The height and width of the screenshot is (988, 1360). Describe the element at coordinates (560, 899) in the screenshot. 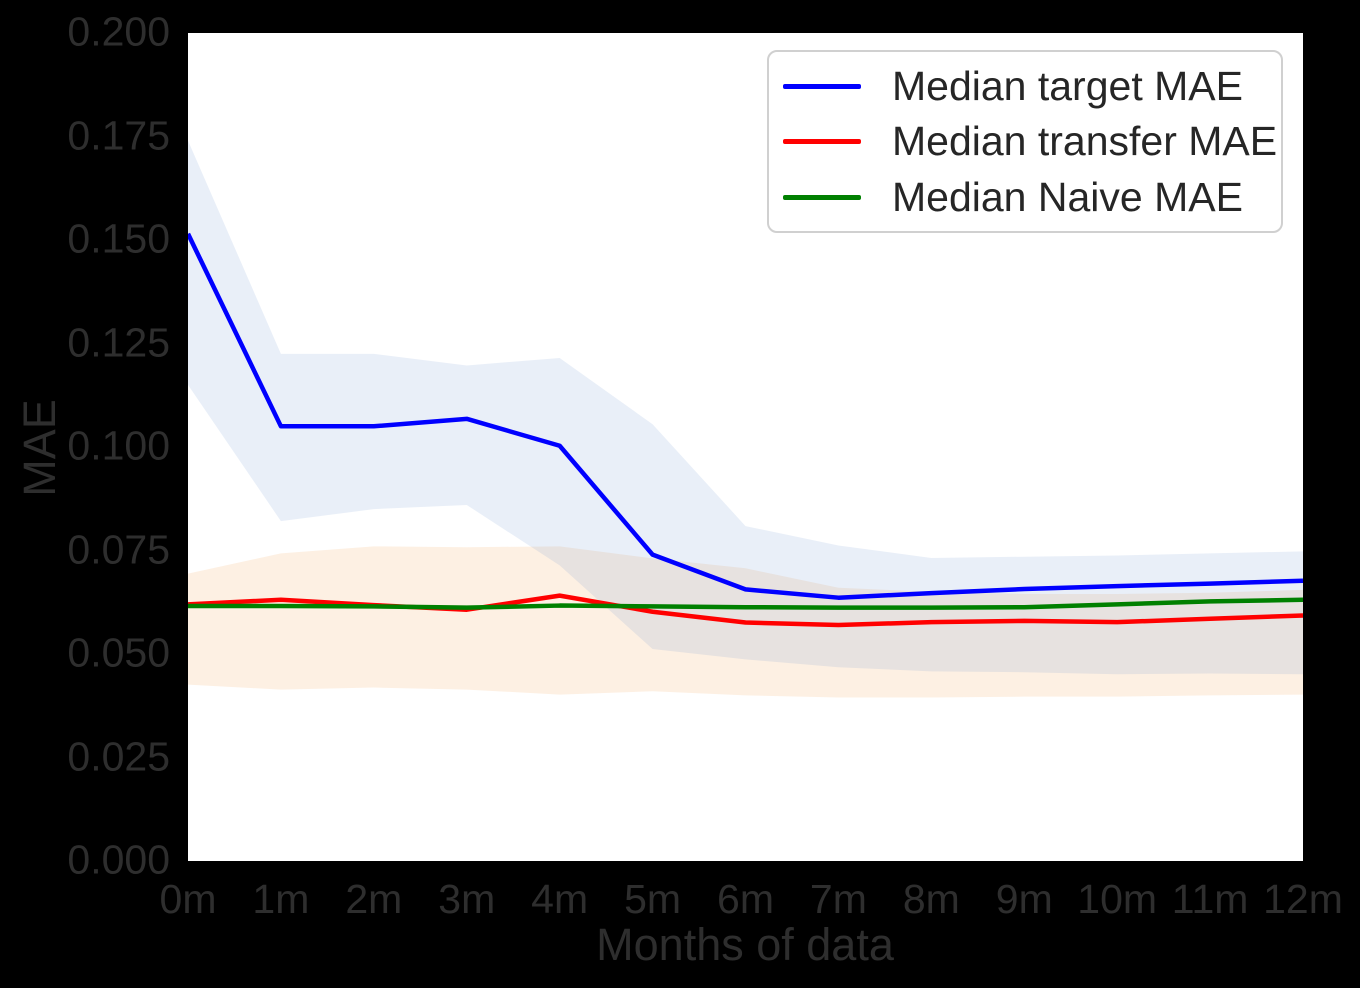

I see `x-tick-label: 4m` at that location.